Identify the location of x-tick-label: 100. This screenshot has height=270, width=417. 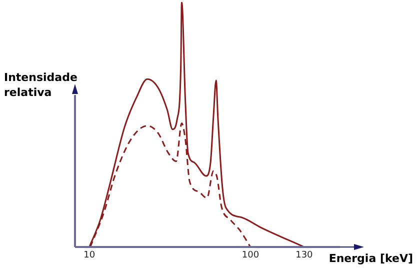
(251, 255).